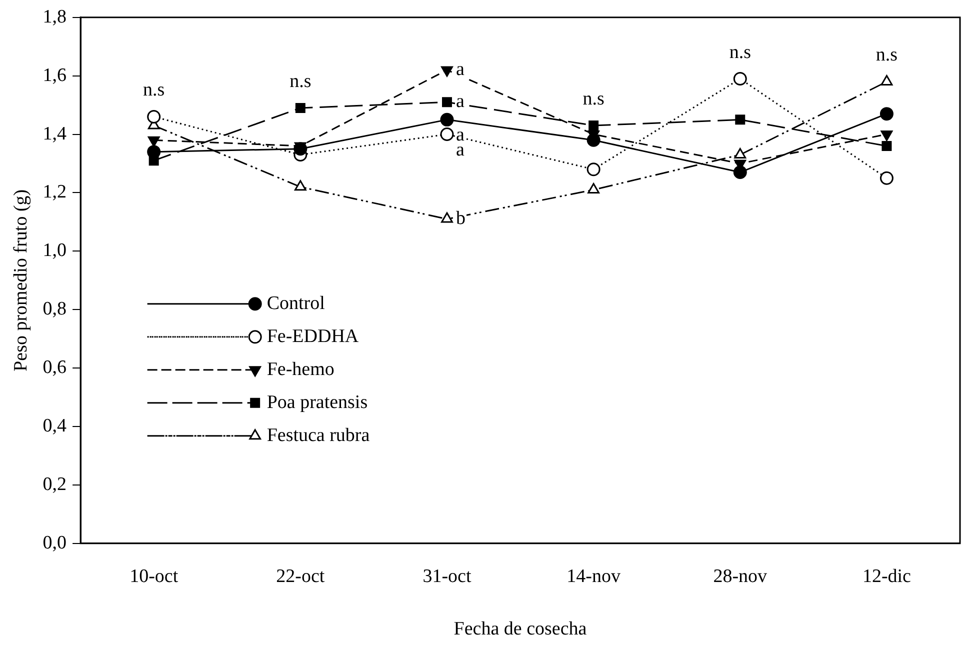 The width and height of the screenshot is (974, 651). Describe the element at coordinates (886, 576) in the screenshot. I see `x-tick-label: 12-dic` at that location.